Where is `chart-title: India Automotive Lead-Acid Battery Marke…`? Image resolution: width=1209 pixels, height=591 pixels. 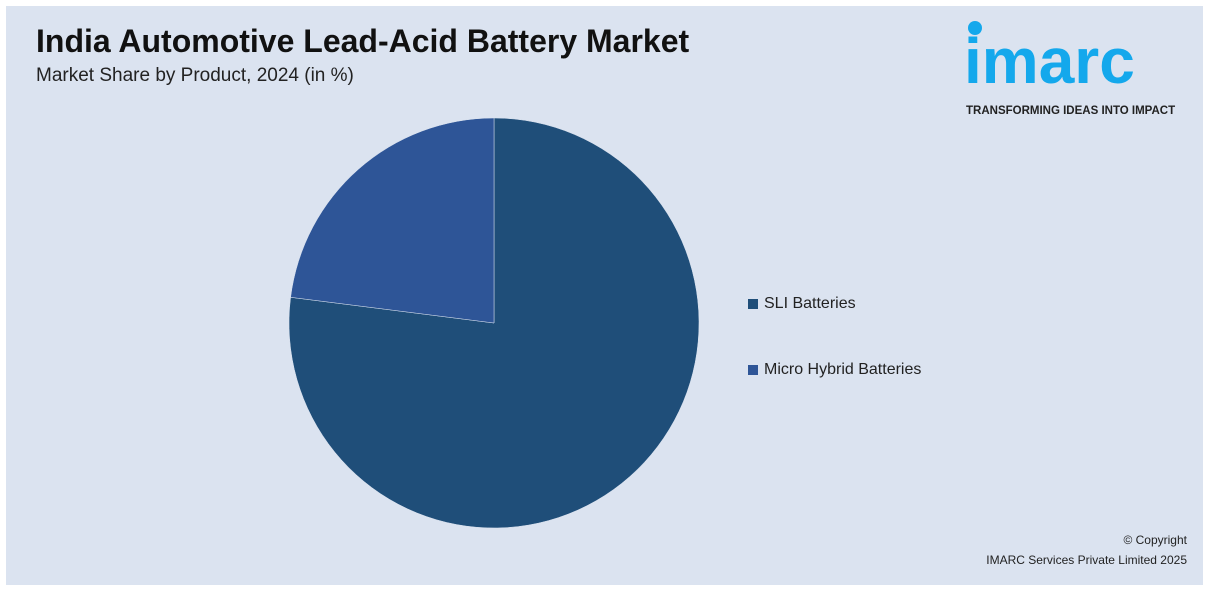
chart-title: India Automotive Lead-Acid Battery Marke… is located at coordinates (363, 41).